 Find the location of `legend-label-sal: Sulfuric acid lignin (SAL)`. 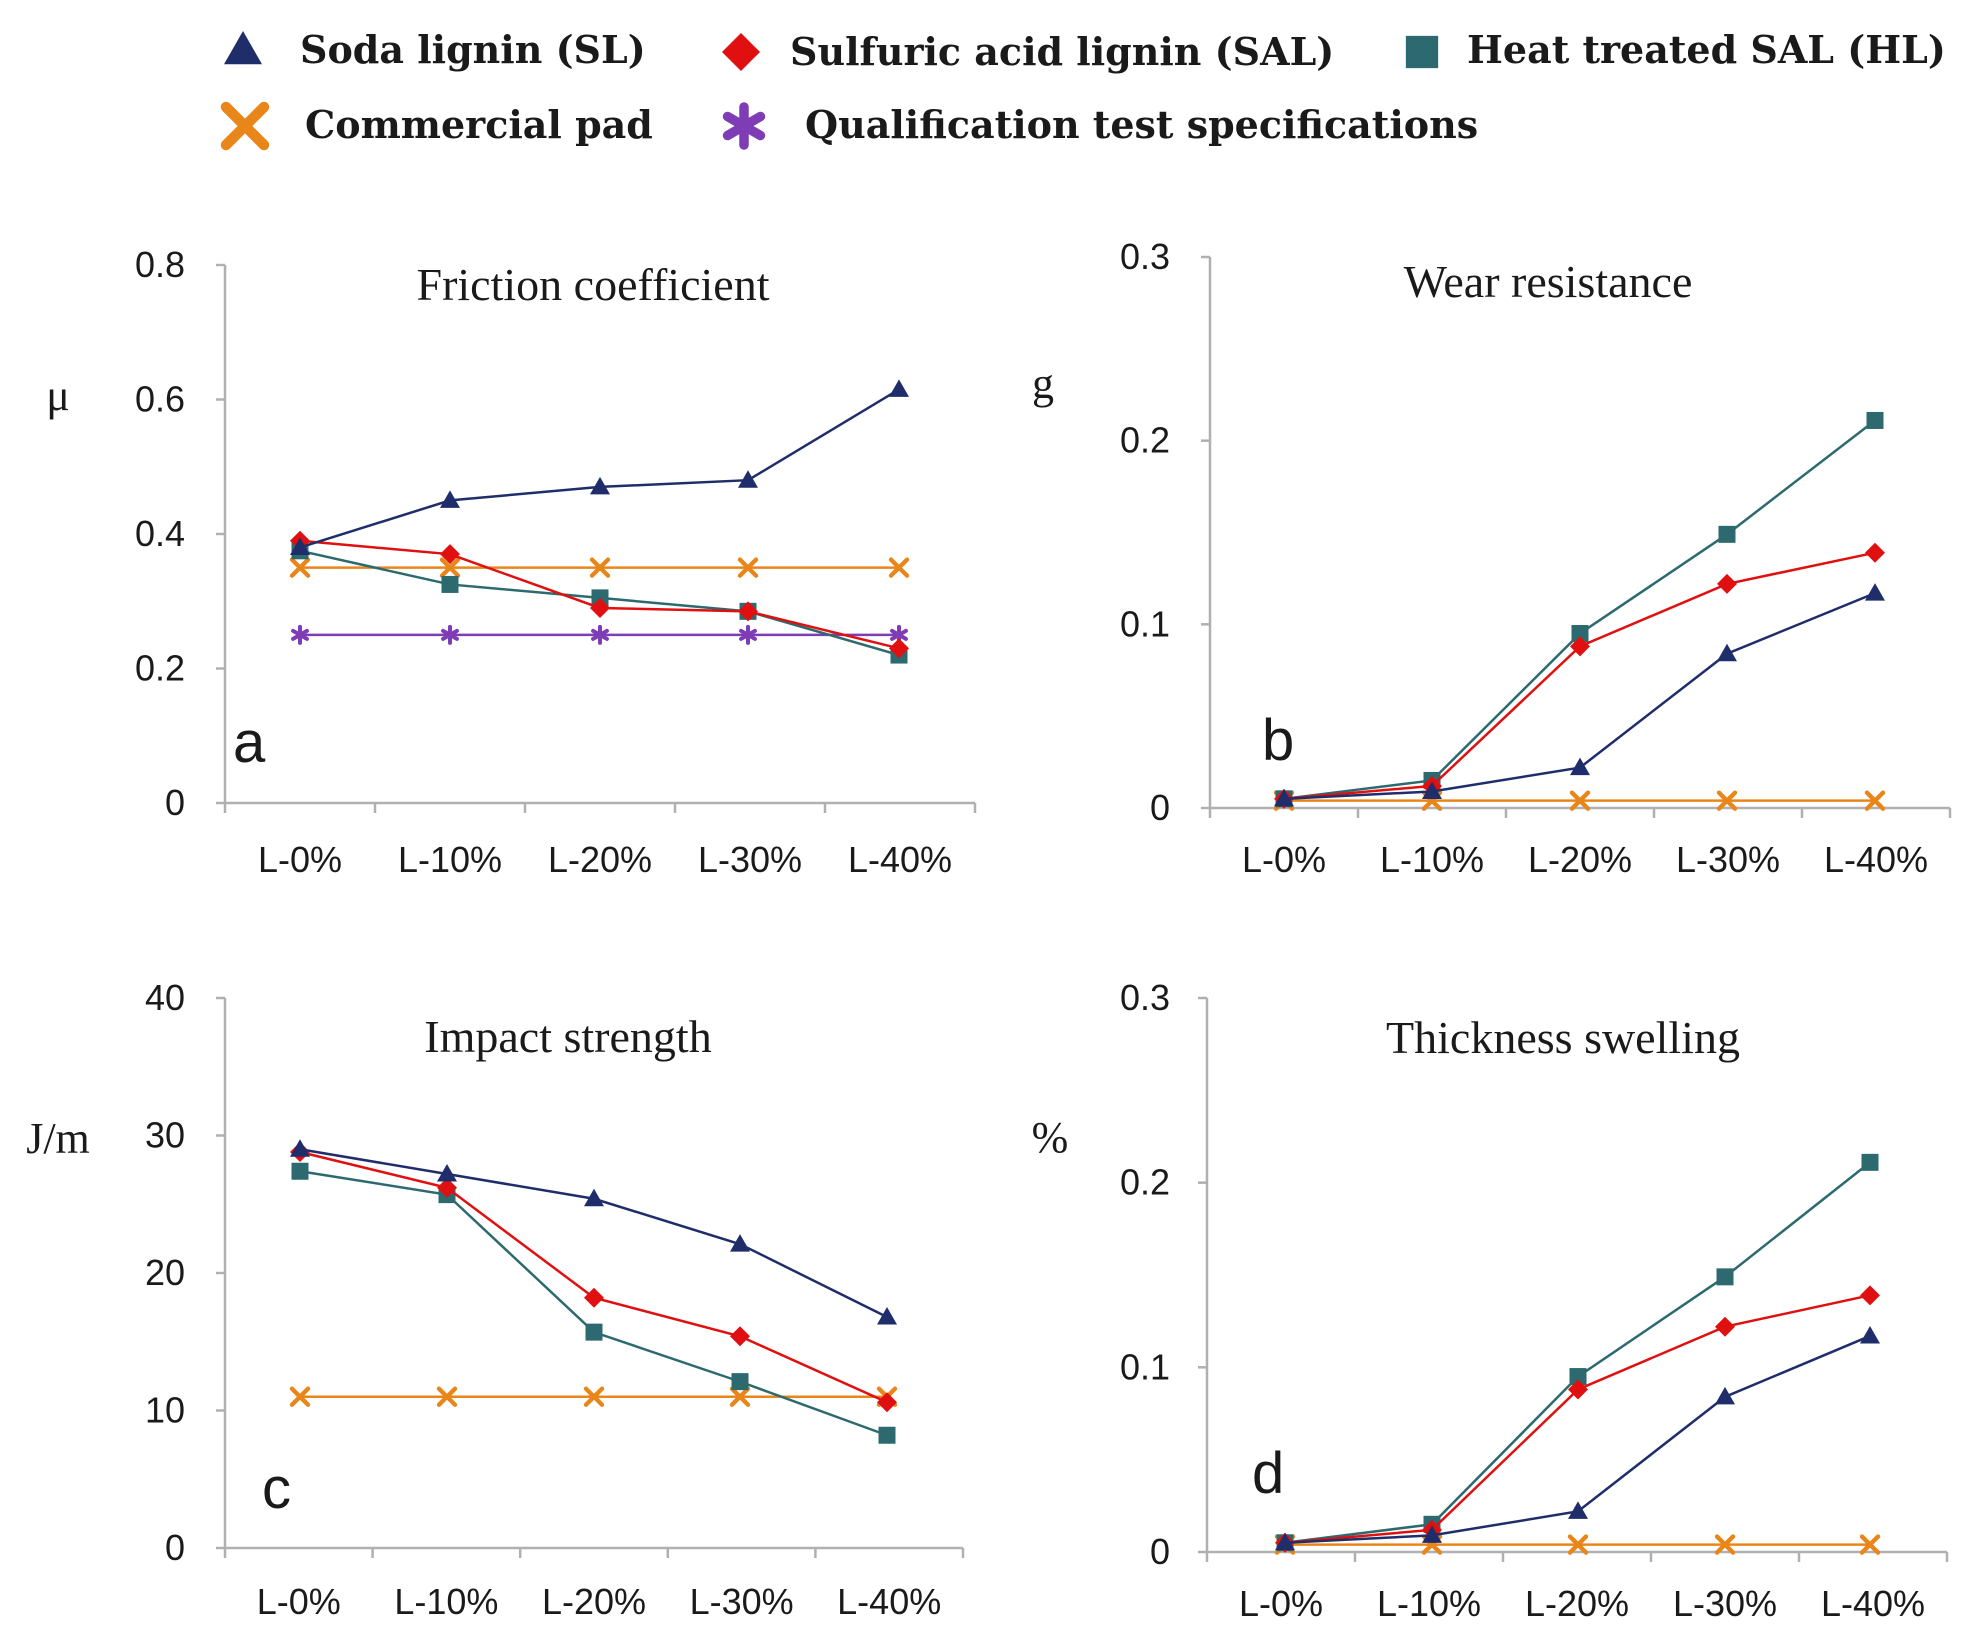

legend-label-sal: Sulfuric acid lignin (SAL) is located at coordinates (1062, 51).